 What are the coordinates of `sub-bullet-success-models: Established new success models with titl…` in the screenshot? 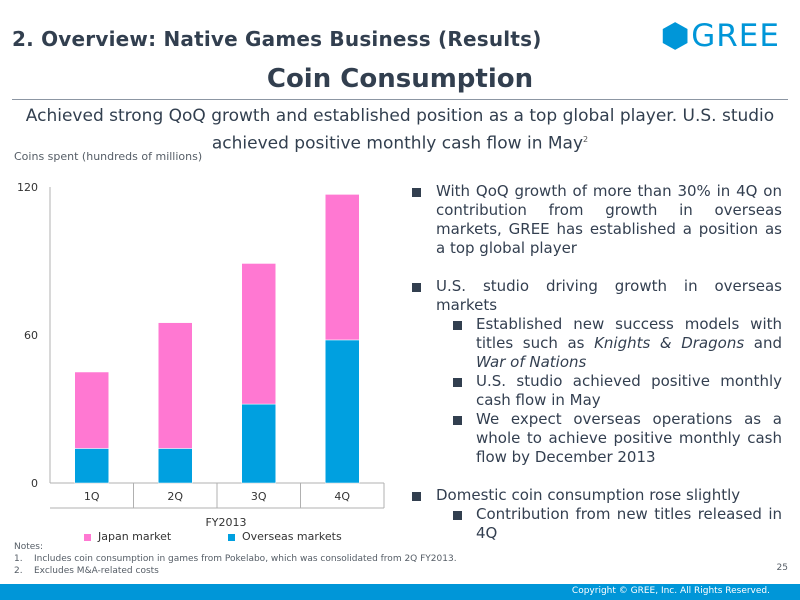 It's located at (597, 343).